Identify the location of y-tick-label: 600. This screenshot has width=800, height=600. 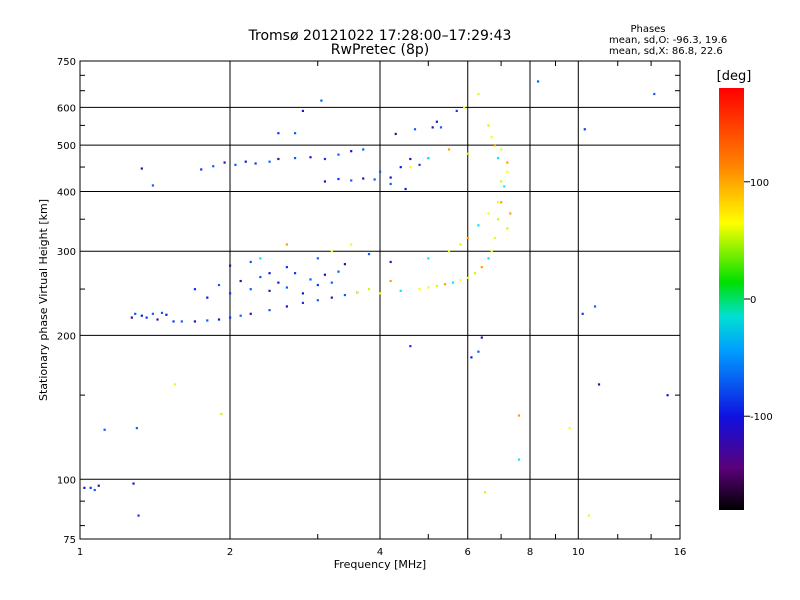
(66, 108).